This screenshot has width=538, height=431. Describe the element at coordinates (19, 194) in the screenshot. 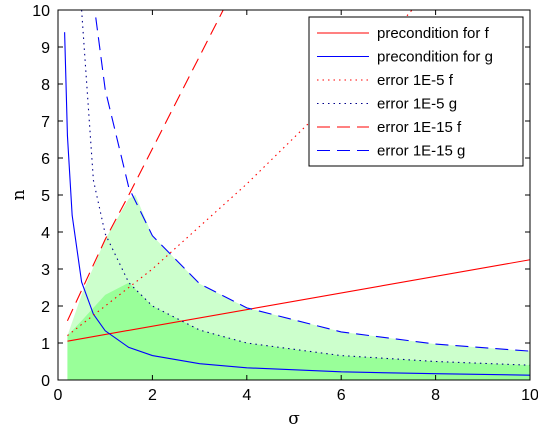

I see `y-axis-label: n` at that location.